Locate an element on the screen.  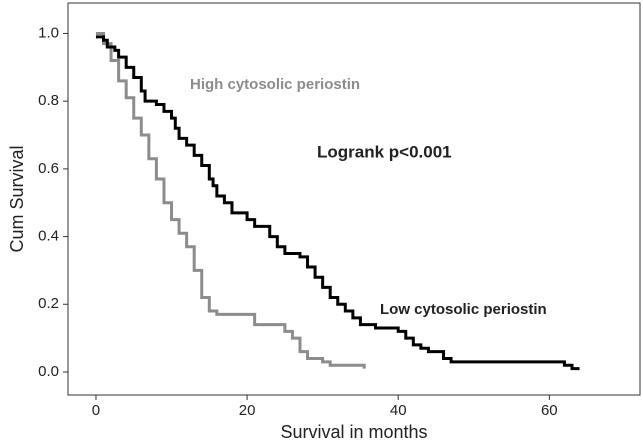
x-tick-label: 20 is located at coordinates (247, 410).